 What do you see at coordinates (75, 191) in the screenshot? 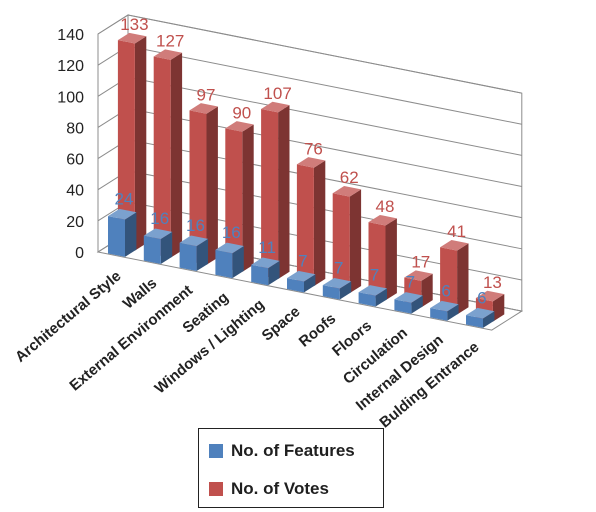
I see `y-tick-label: 40` at bounding box center [75, 191].